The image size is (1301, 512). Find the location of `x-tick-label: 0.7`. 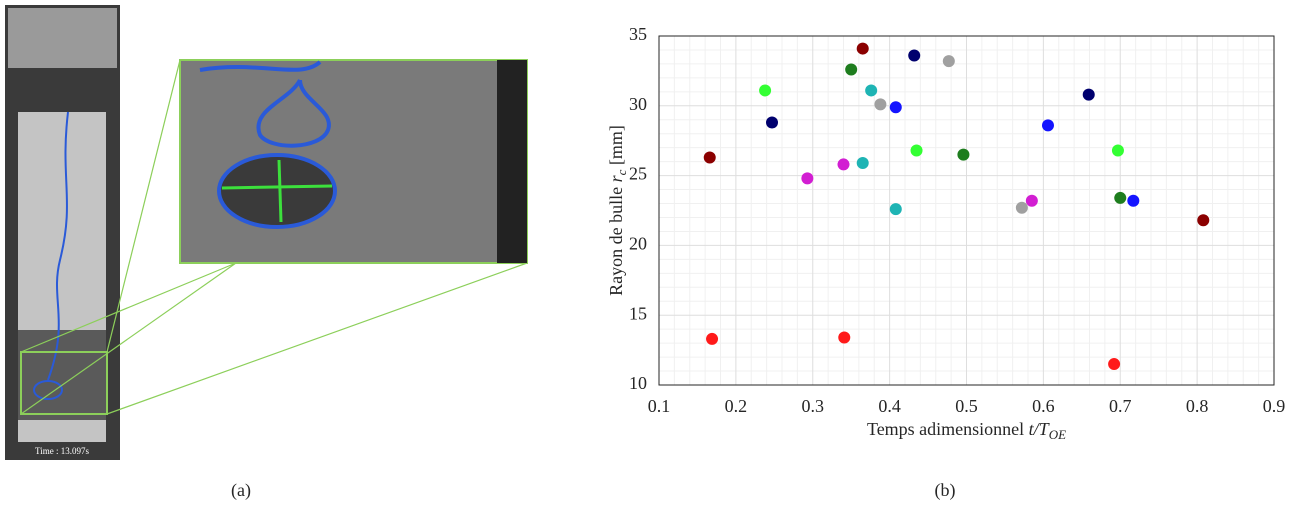

x-tick-label: 0.7 is located at coordinates (1120, 406).